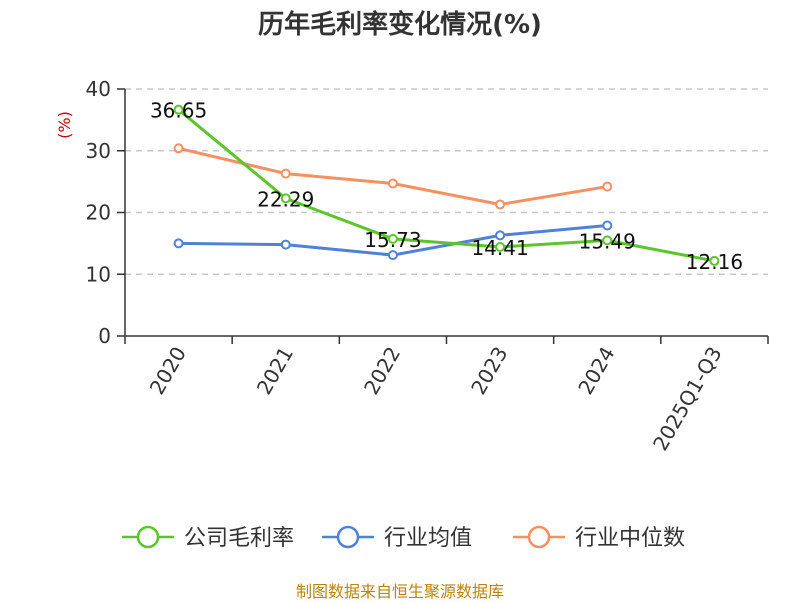 This screenshot has height=602, width=800. What do you see at coordinates (428, 538) in the screenshot?
I see `legend-label: 行业均值` at bounding box center [428, 538].